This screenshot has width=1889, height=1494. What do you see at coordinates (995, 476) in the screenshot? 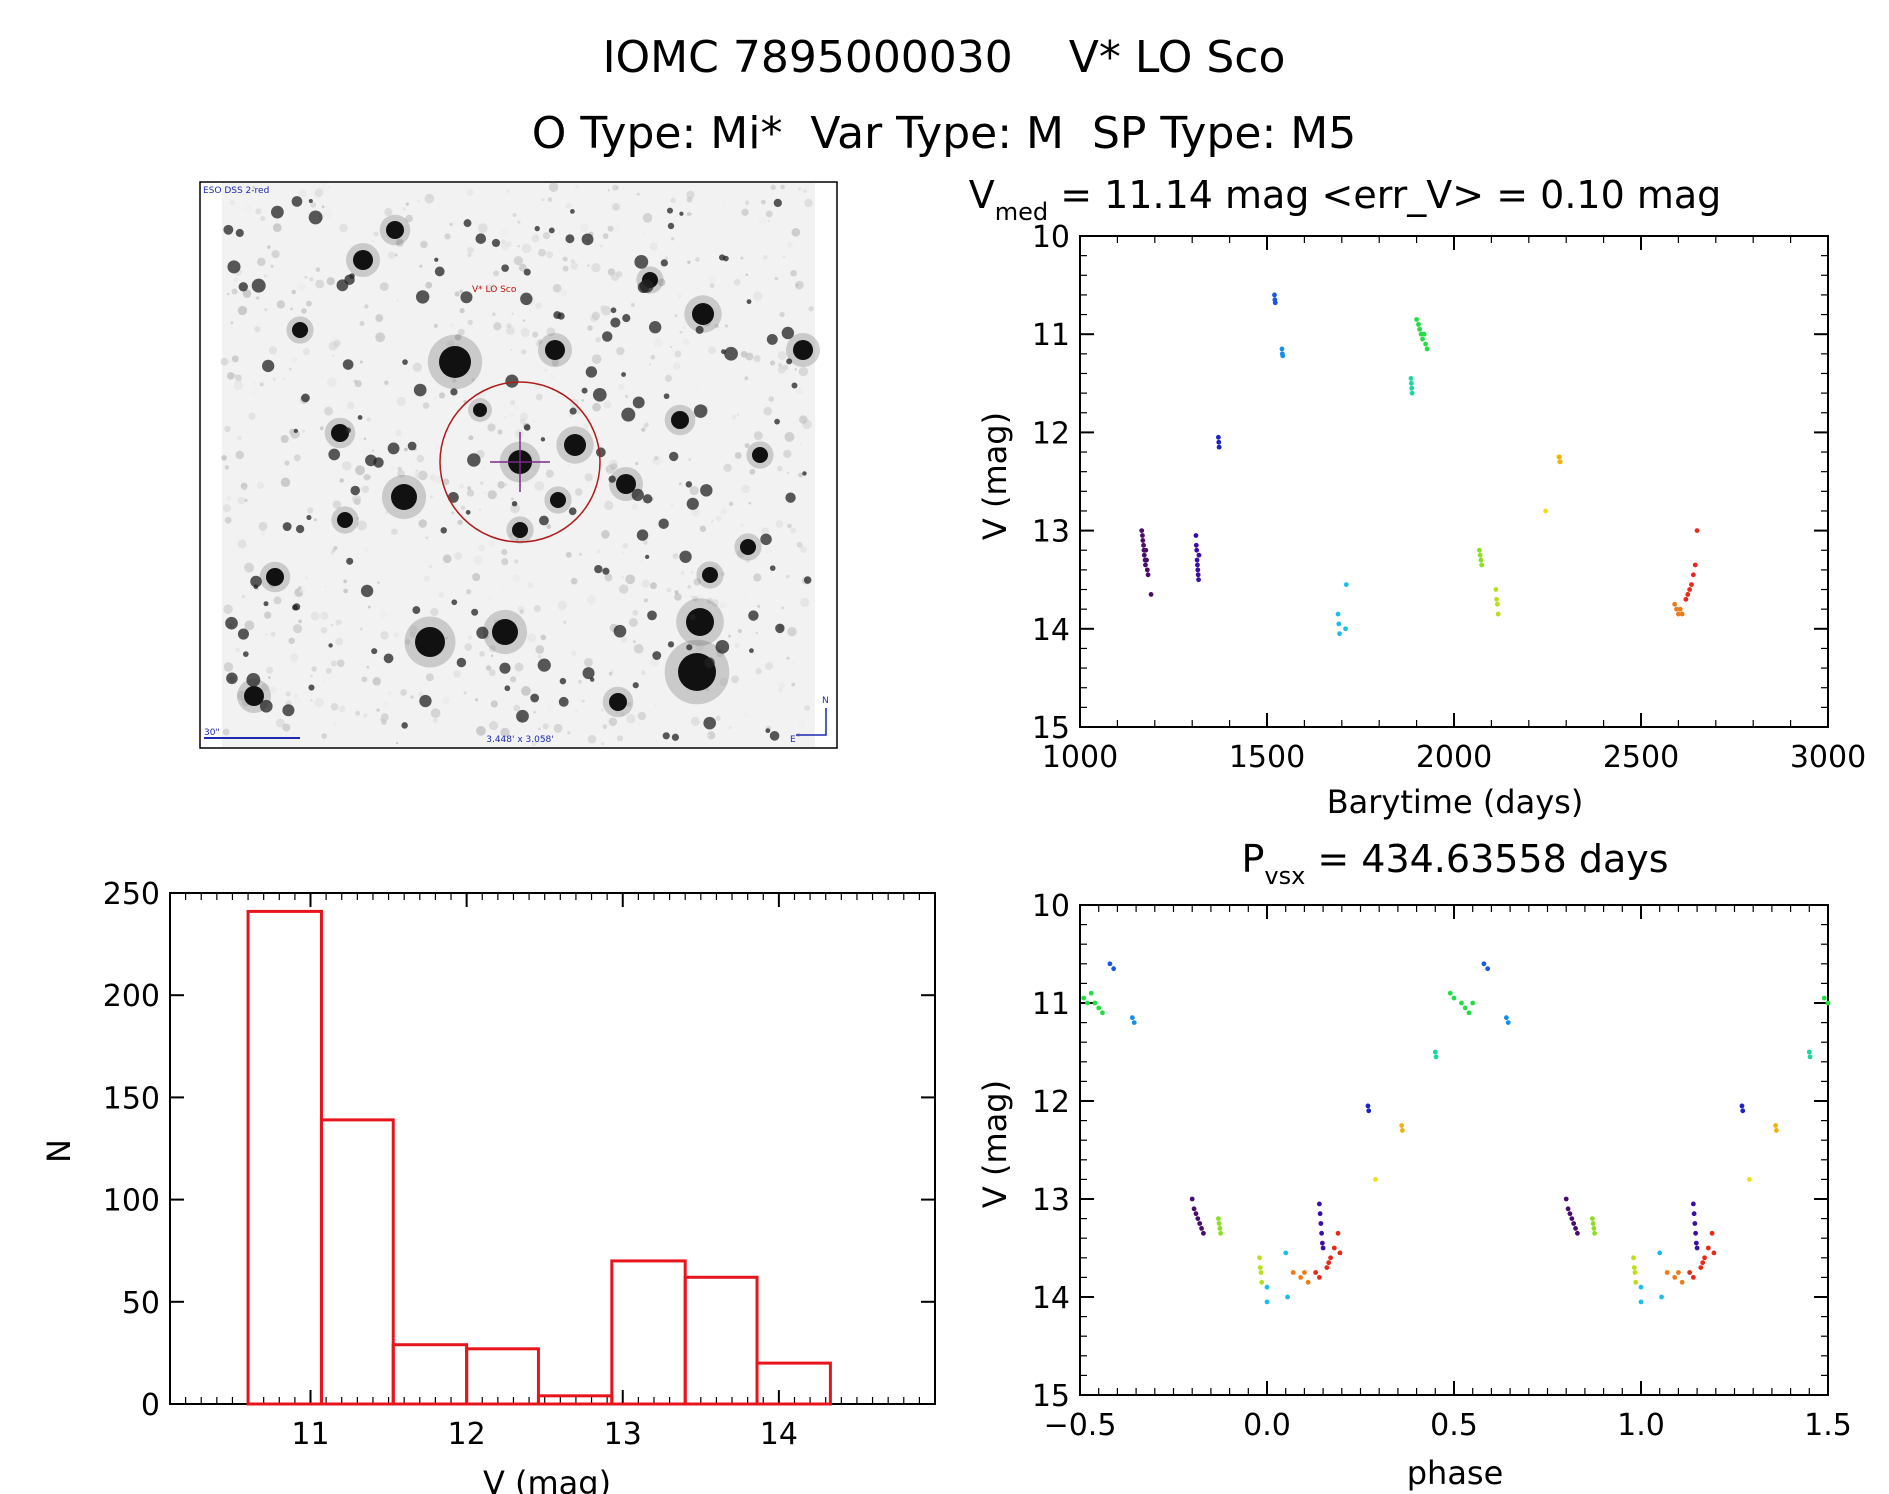
I see `lightcurve-ylabel: V (mag)` at bounding box center [995, 476].